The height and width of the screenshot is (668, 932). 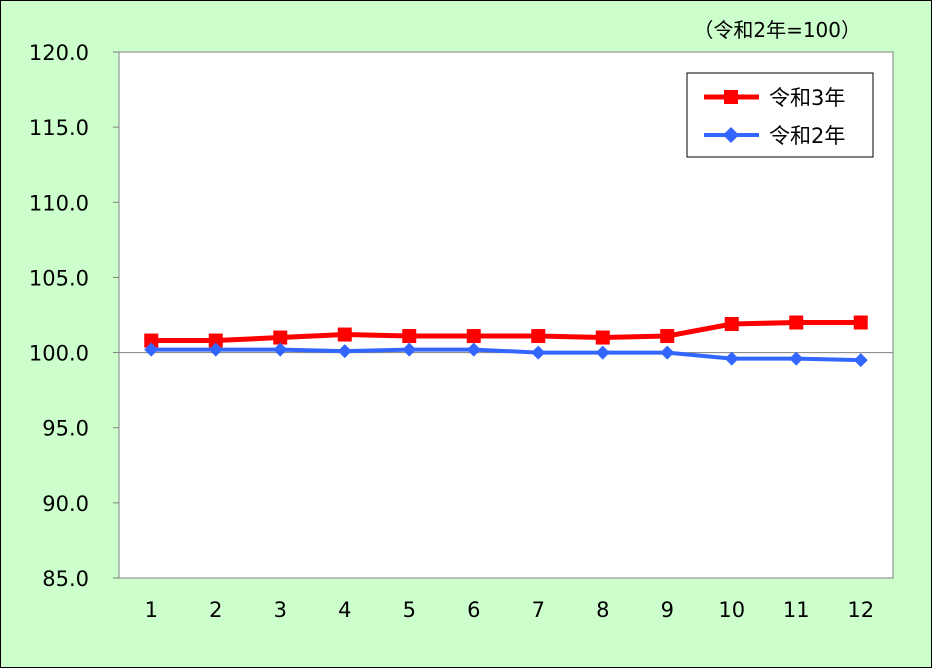 I want to click on legend-box, so click(x=780, y=115).